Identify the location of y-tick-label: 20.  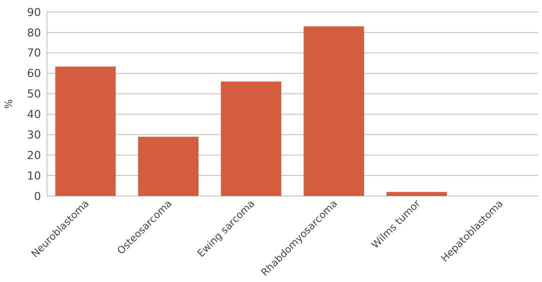
(34, 155).